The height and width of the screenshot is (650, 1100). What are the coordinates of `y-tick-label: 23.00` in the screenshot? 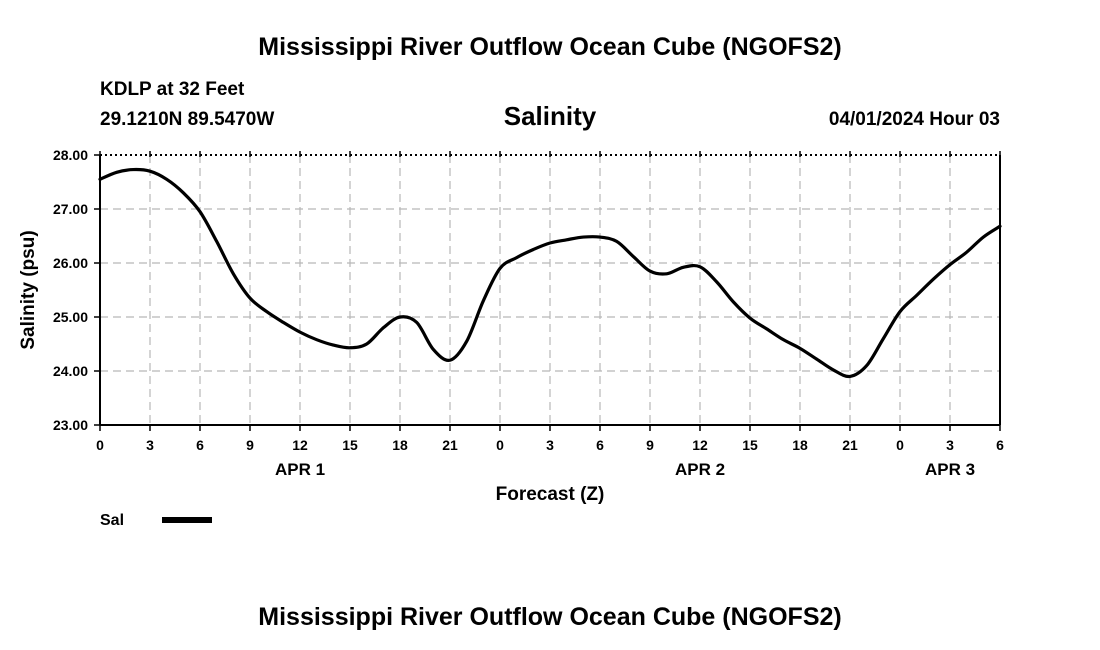 It's located at (70, 425).